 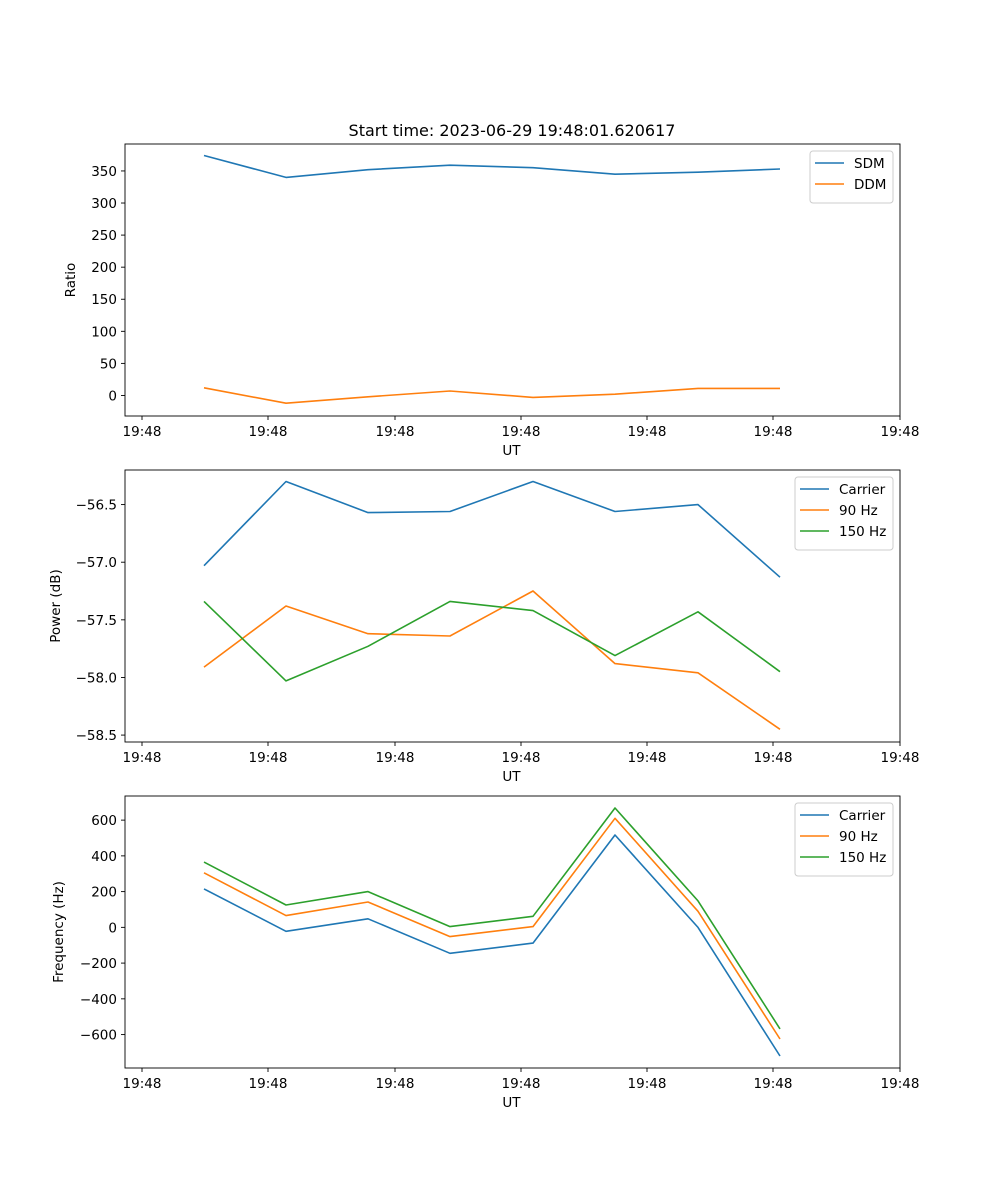 I want to click on legend-box, so click(x=851, y=177).